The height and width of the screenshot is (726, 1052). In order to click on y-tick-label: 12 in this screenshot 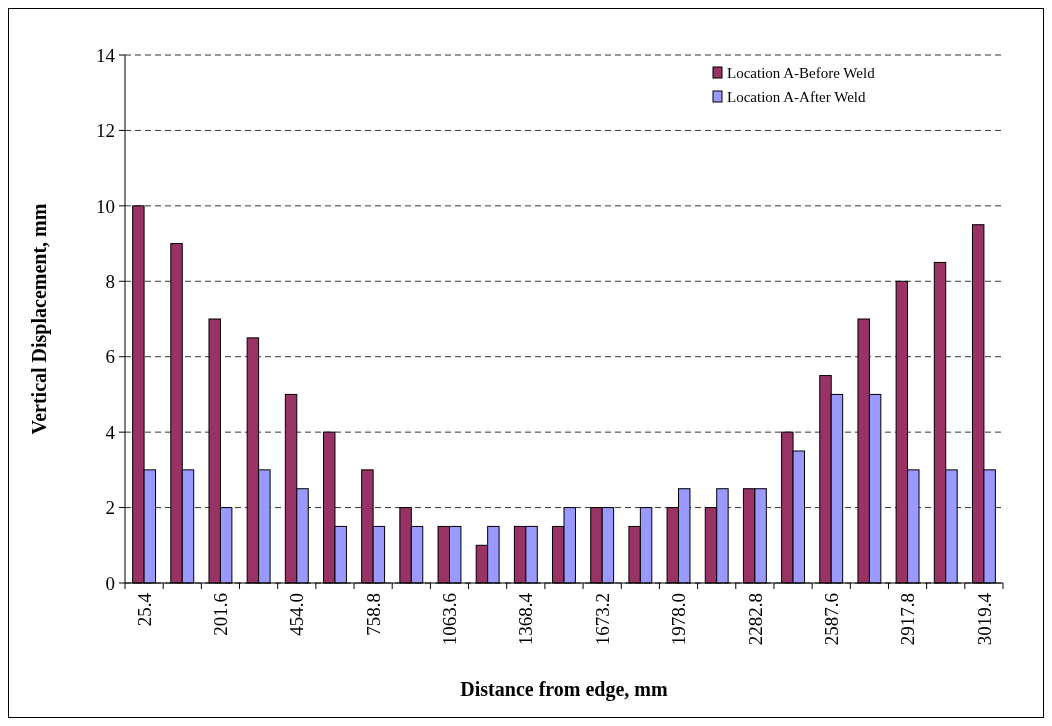, I will do `click(105, 131)`.